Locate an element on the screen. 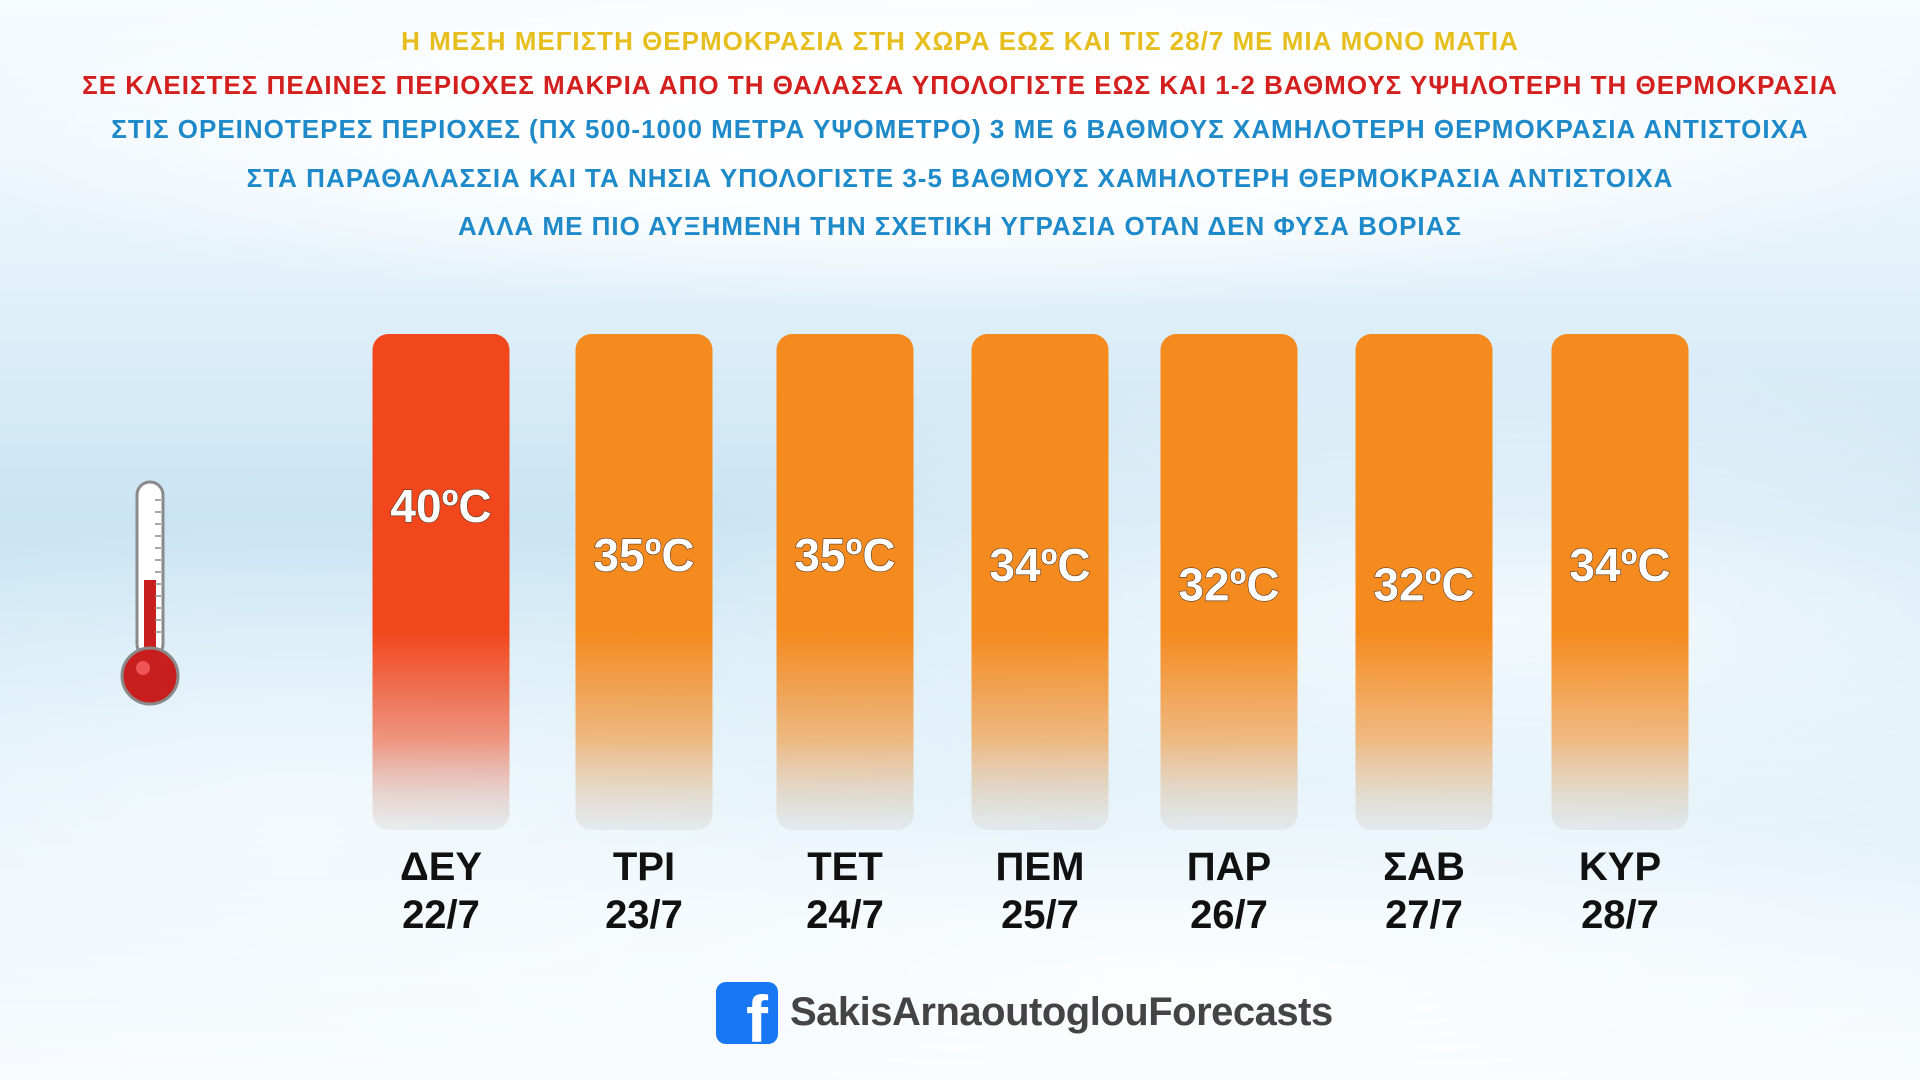  facebook-handle: SakisArnaoutoglouForecasts is located at coordinates (1061, 1012).